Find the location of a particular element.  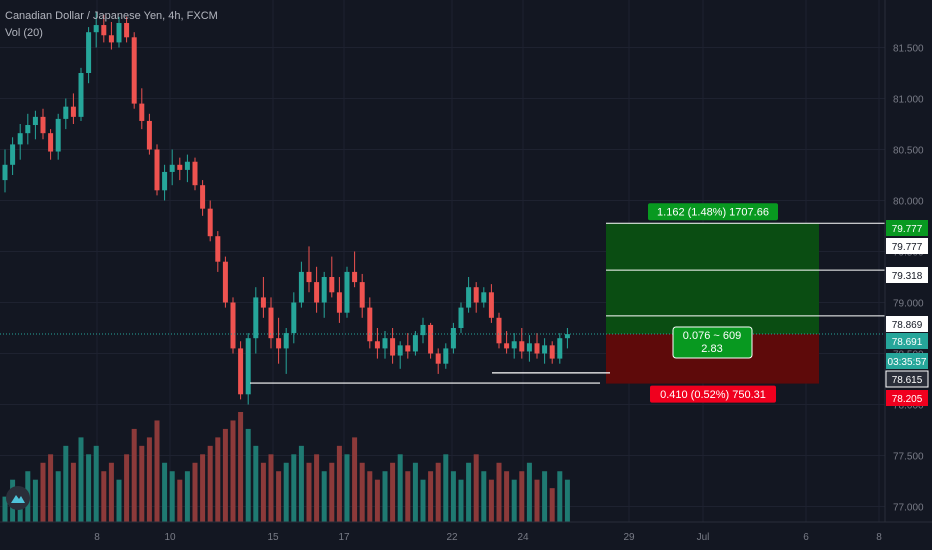

price-tag-label: 78.615 is located at coordinates (907, 380).